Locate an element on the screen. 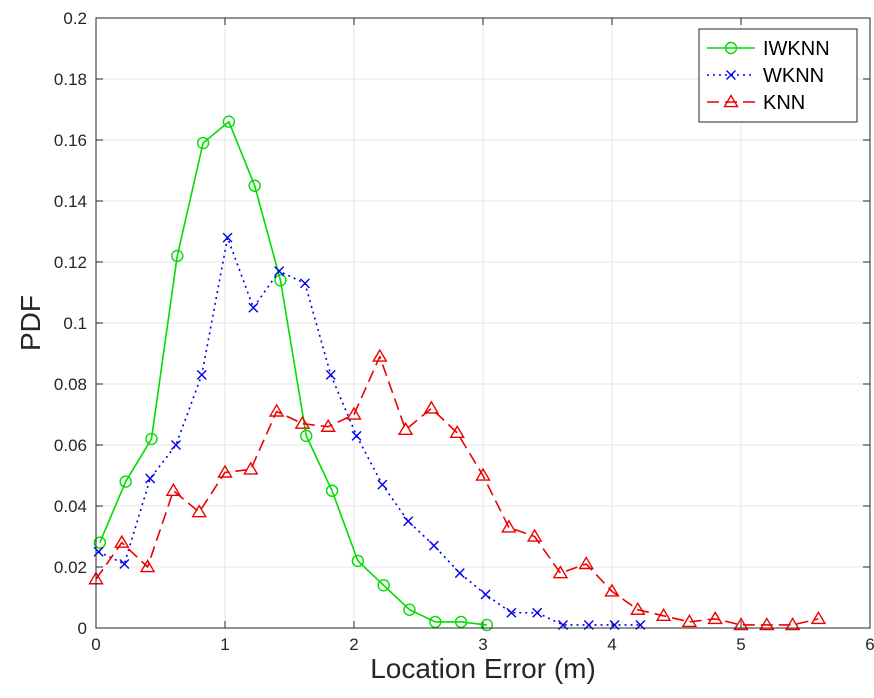  x-tick-label: 0 is located at coordinates (95, 644).